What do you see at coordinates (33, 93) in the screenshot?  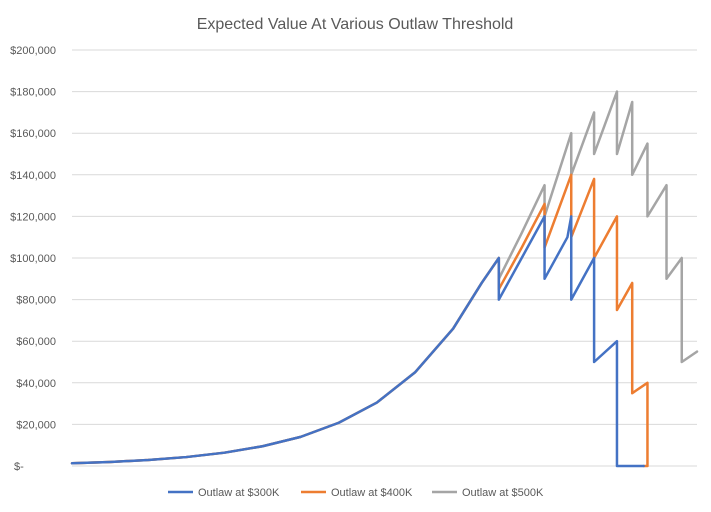 I see `y-tick-label: $180,000` at bounding box center [33, 93].